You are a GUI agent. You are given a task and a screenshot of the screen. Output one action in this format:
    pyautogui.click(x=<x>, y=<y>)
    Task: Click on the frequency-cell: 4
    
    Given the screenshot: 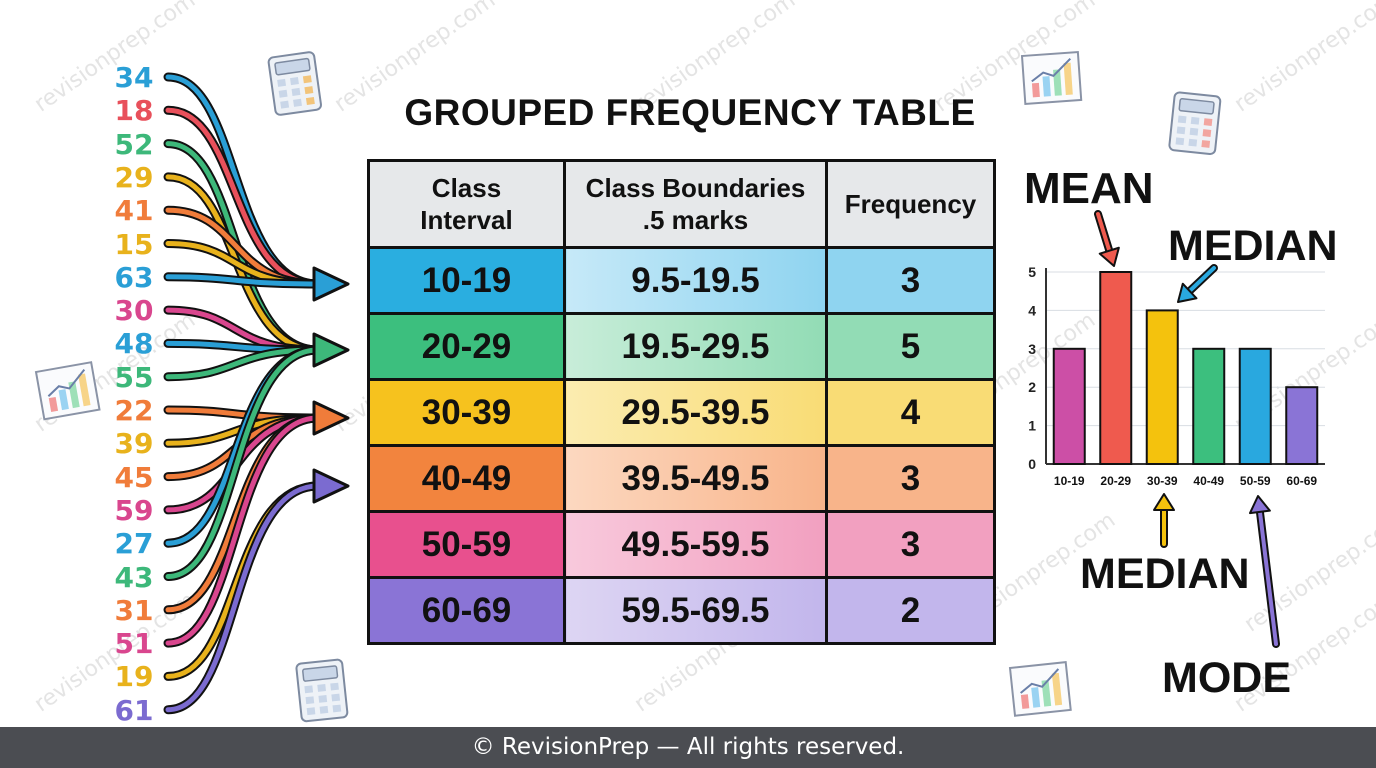 What is the action you would take?
    pyautogui.click(x=910, y=412)
    